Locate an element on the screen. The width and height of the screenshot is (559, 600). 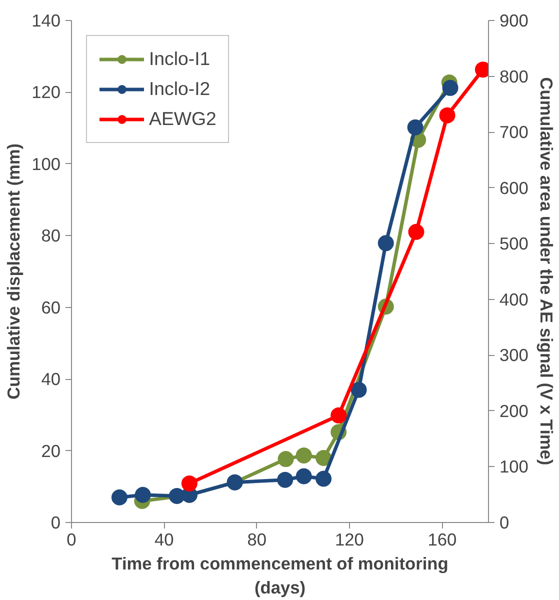
y-tick-label: 20 is located at coordinates (51, 450).